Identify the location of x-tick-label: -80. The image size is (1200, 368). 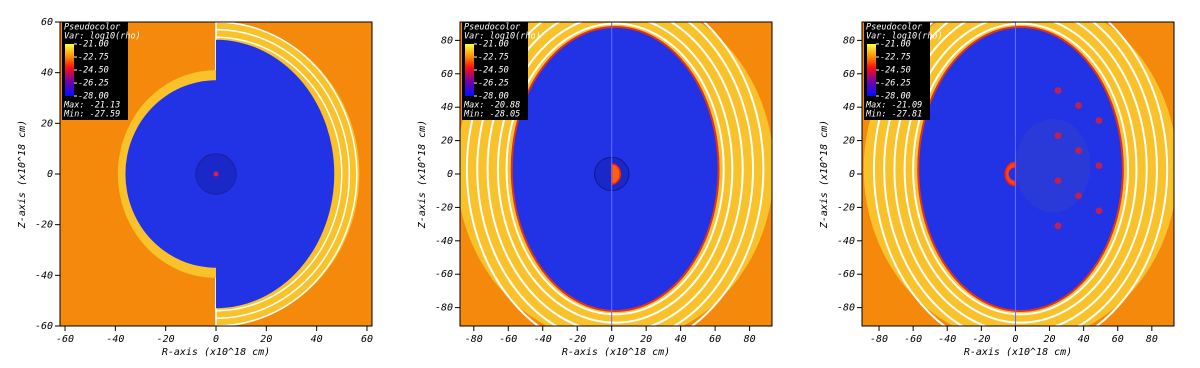
(879, 339).